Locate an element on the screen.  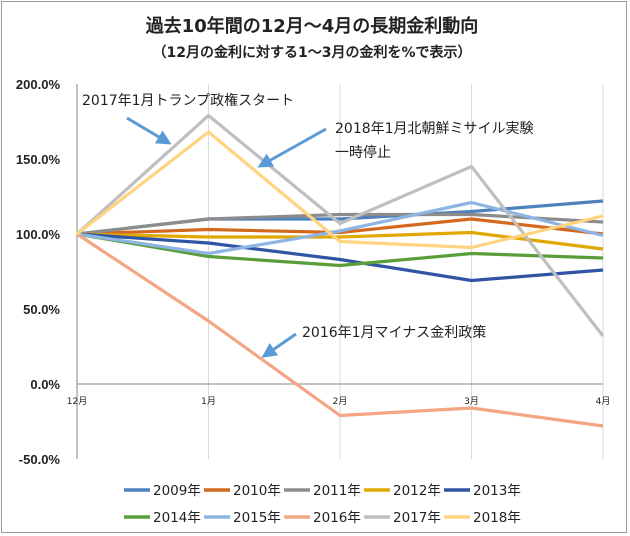
series-line-2011 is located at coordinates (340, 224).